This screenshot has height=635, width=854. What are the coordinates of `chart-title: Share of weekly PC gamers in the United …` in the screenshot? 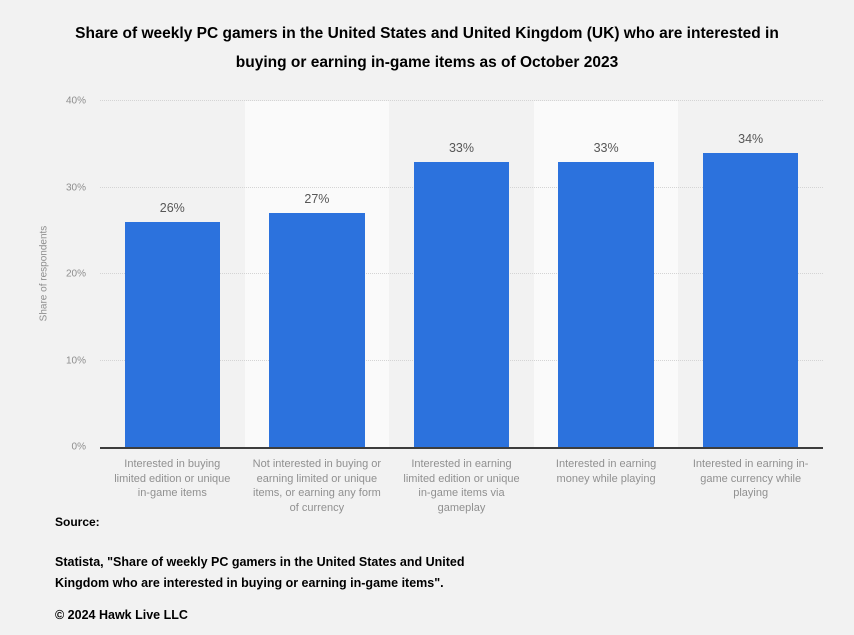 It's located at (427, 48).